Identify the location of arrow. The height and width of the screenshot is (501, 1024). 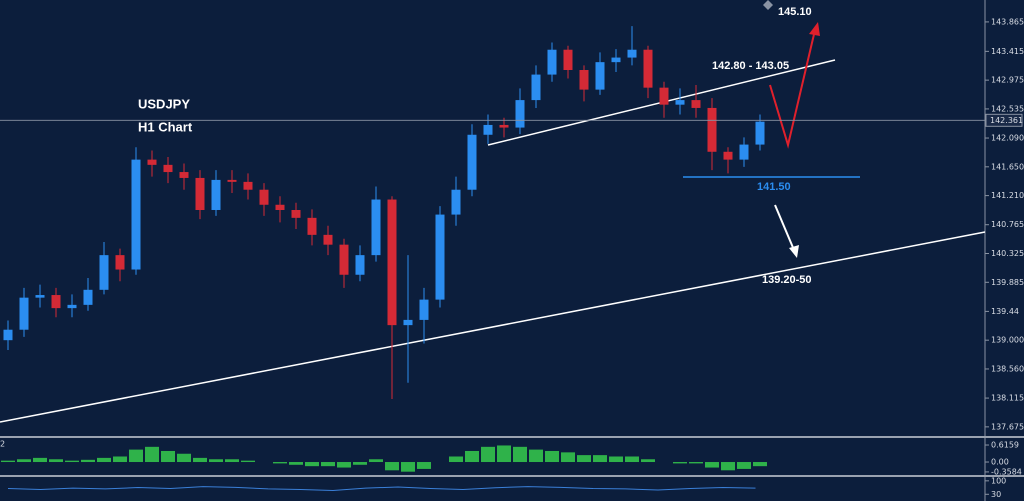
(792, 89).